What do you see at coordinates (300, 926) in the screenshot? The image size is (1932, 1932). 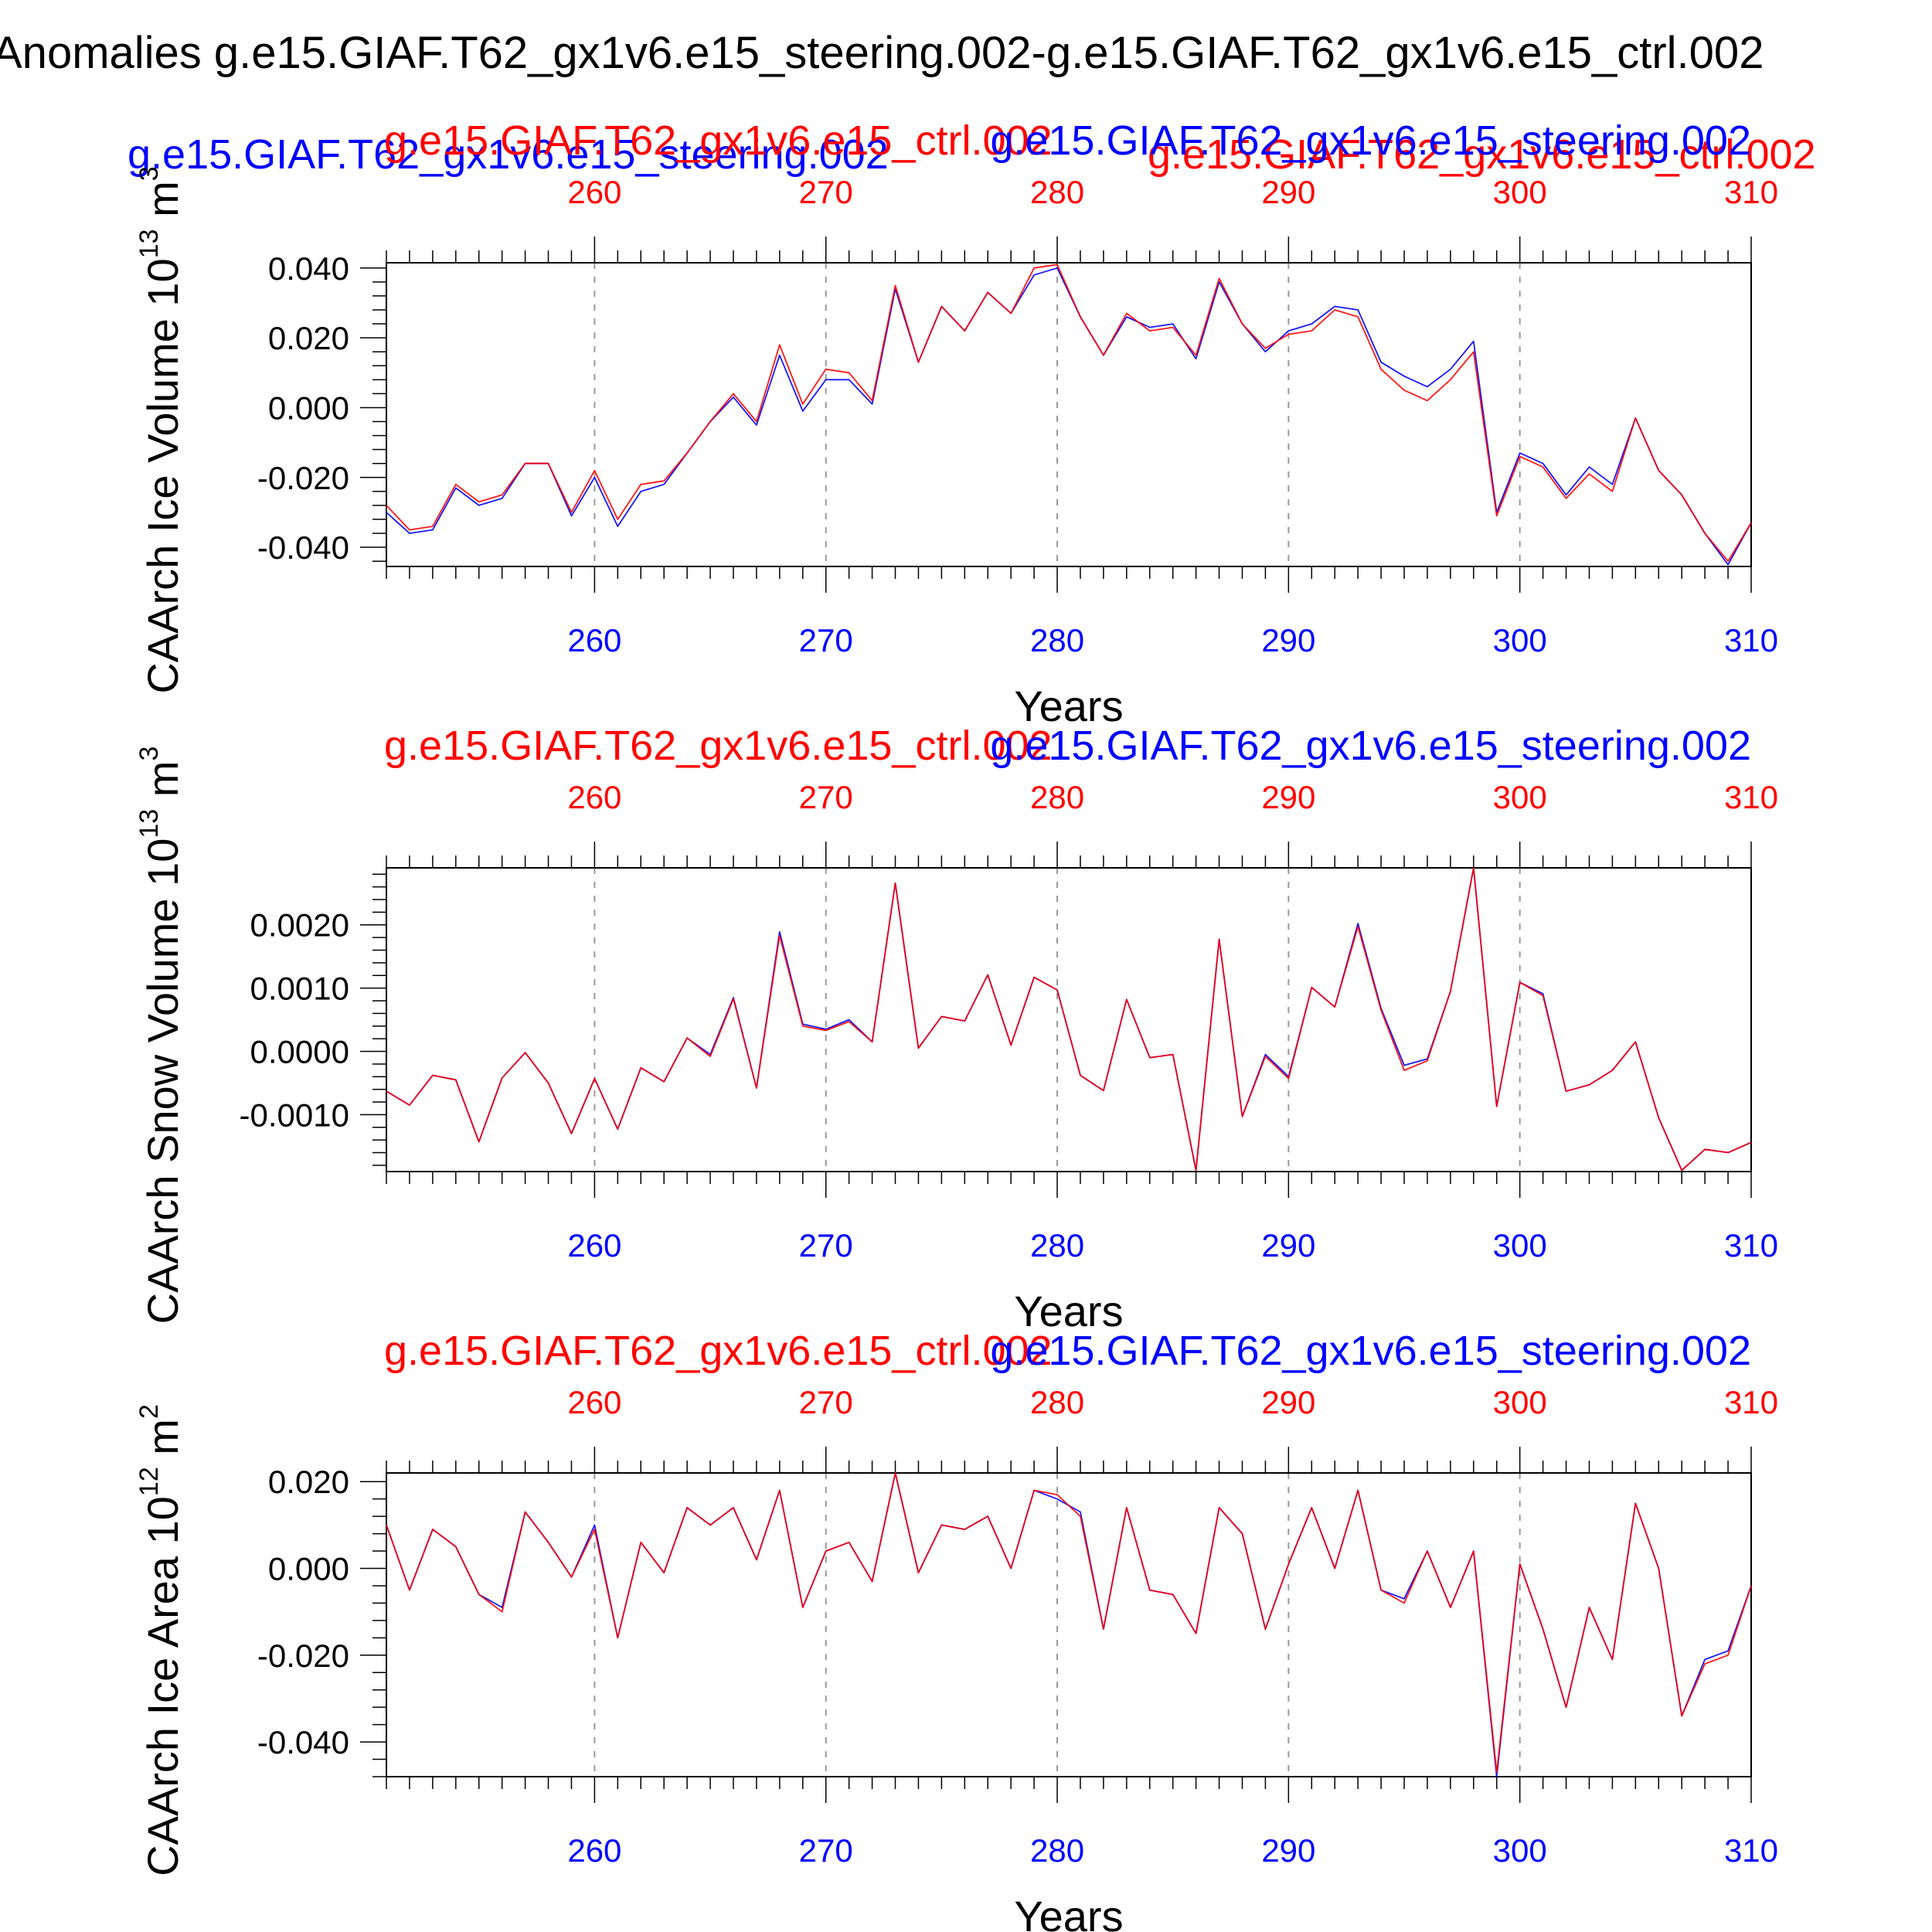 I see `y-tick-label: 0.0020` at bounding box center [300, 926].